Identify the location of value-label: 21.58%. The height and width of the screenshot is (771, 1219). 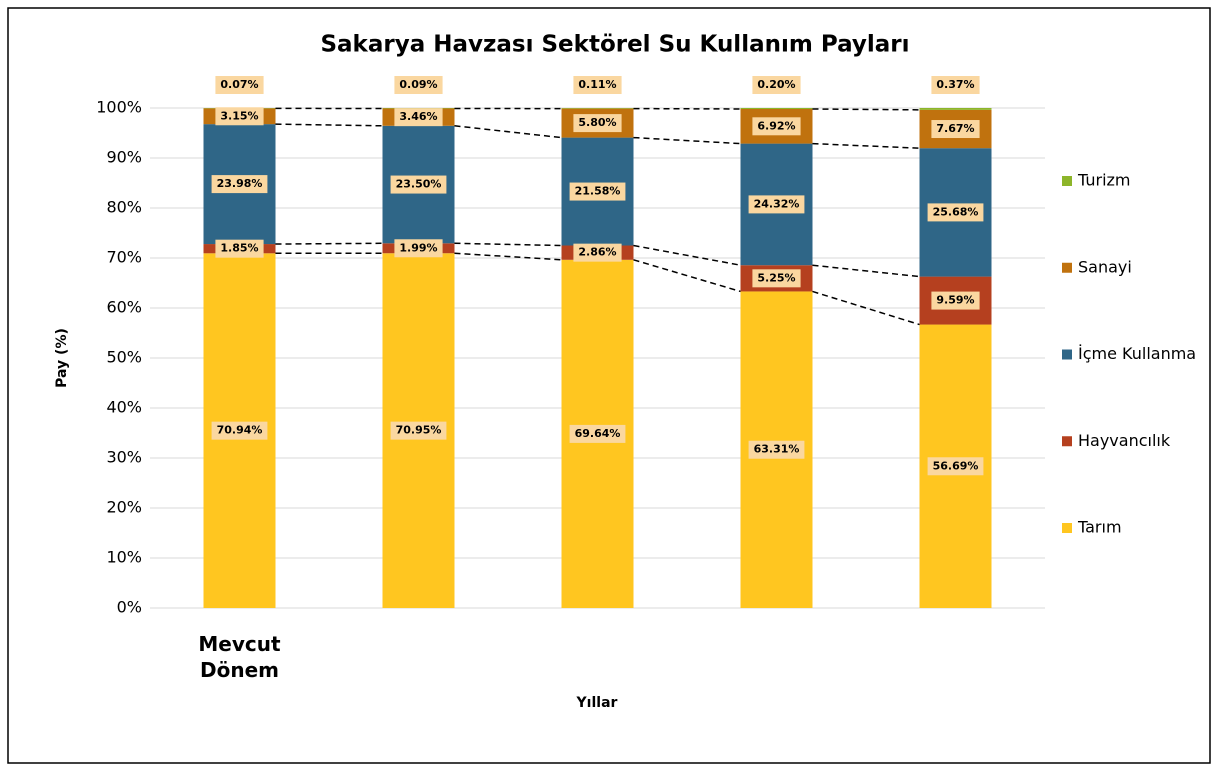
(598, 191).